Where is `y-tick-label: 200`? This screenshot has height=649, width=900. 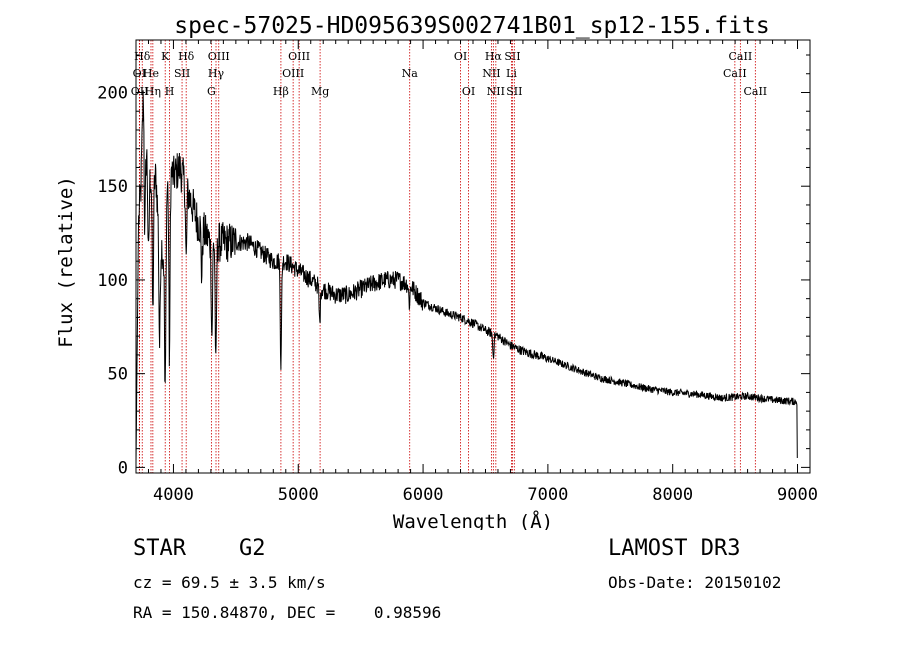
y-tick-label: 200 is located at coordinates (112, 93).